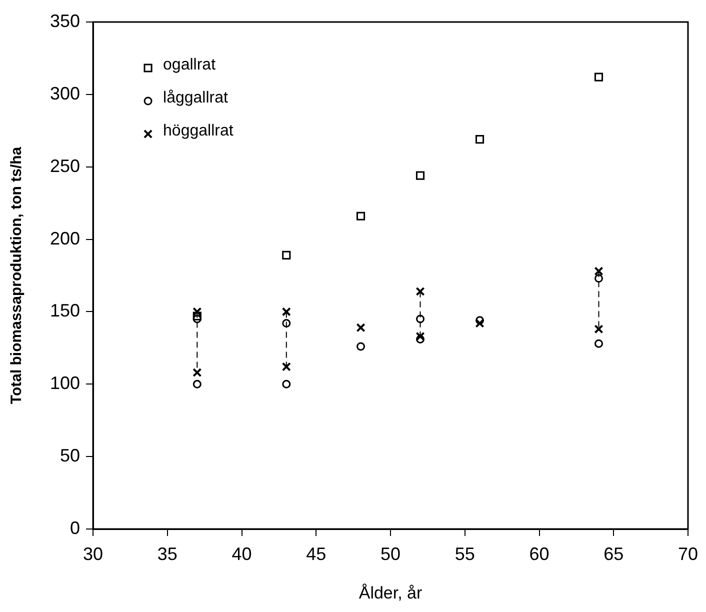 The image size is (706, 612). What do you see at coordinates (65, 310) in the screenshot?
I see `y-tick-label: 150` at bounding box center [65, 310].